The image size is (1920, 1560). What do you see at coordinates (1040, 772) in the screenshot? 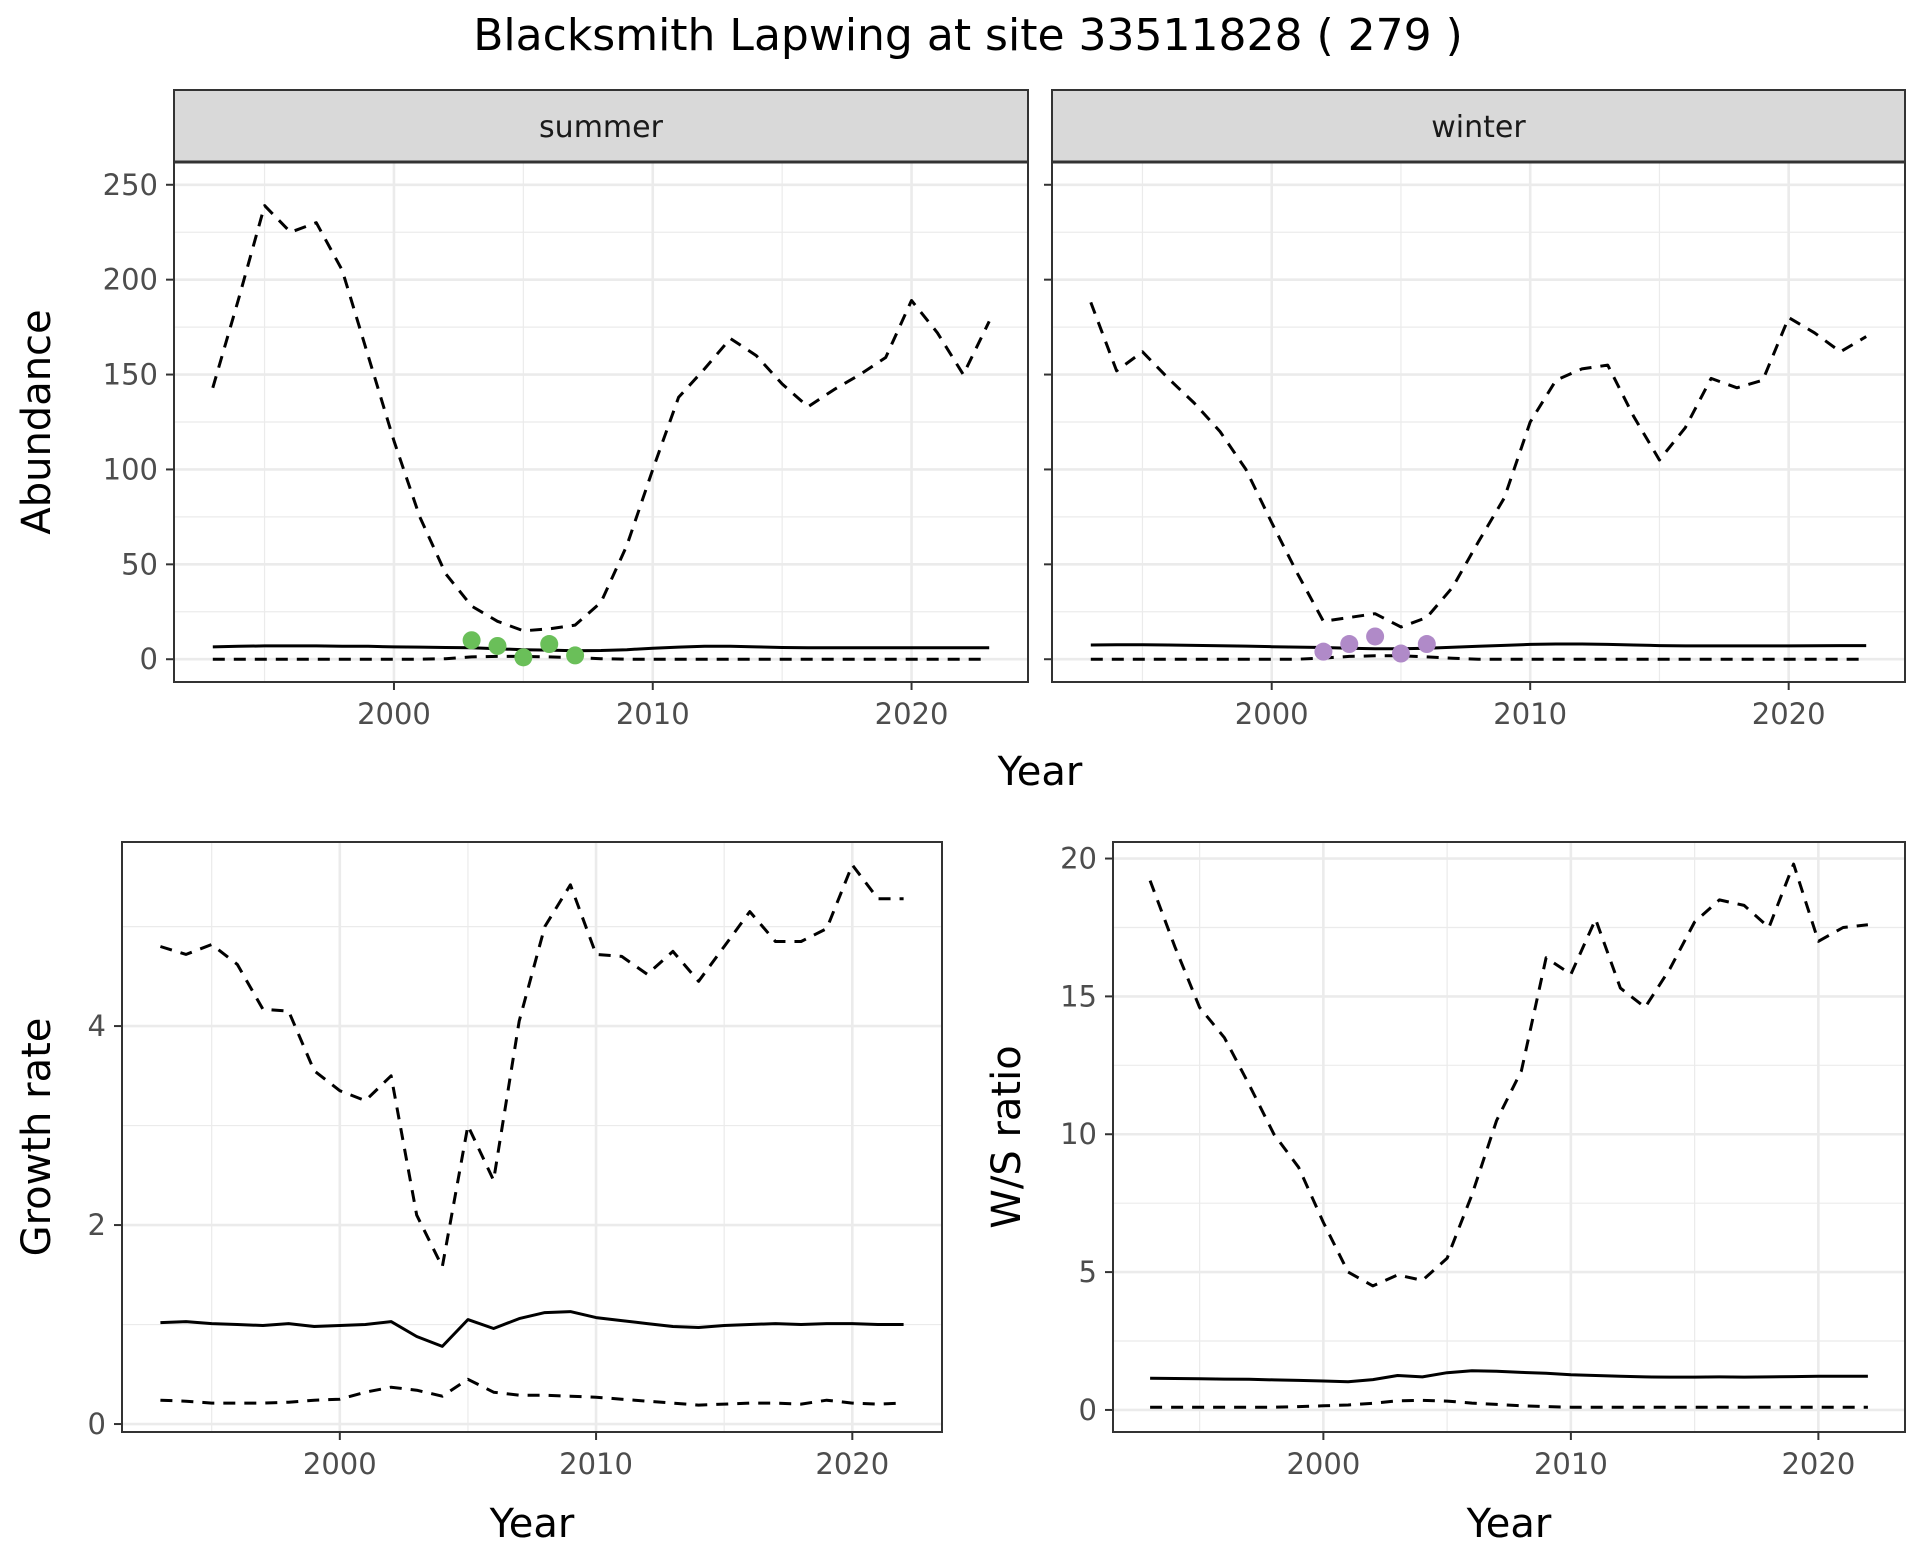
I see `top-x-axis-title: Year` at bounding box center [1040, 772].